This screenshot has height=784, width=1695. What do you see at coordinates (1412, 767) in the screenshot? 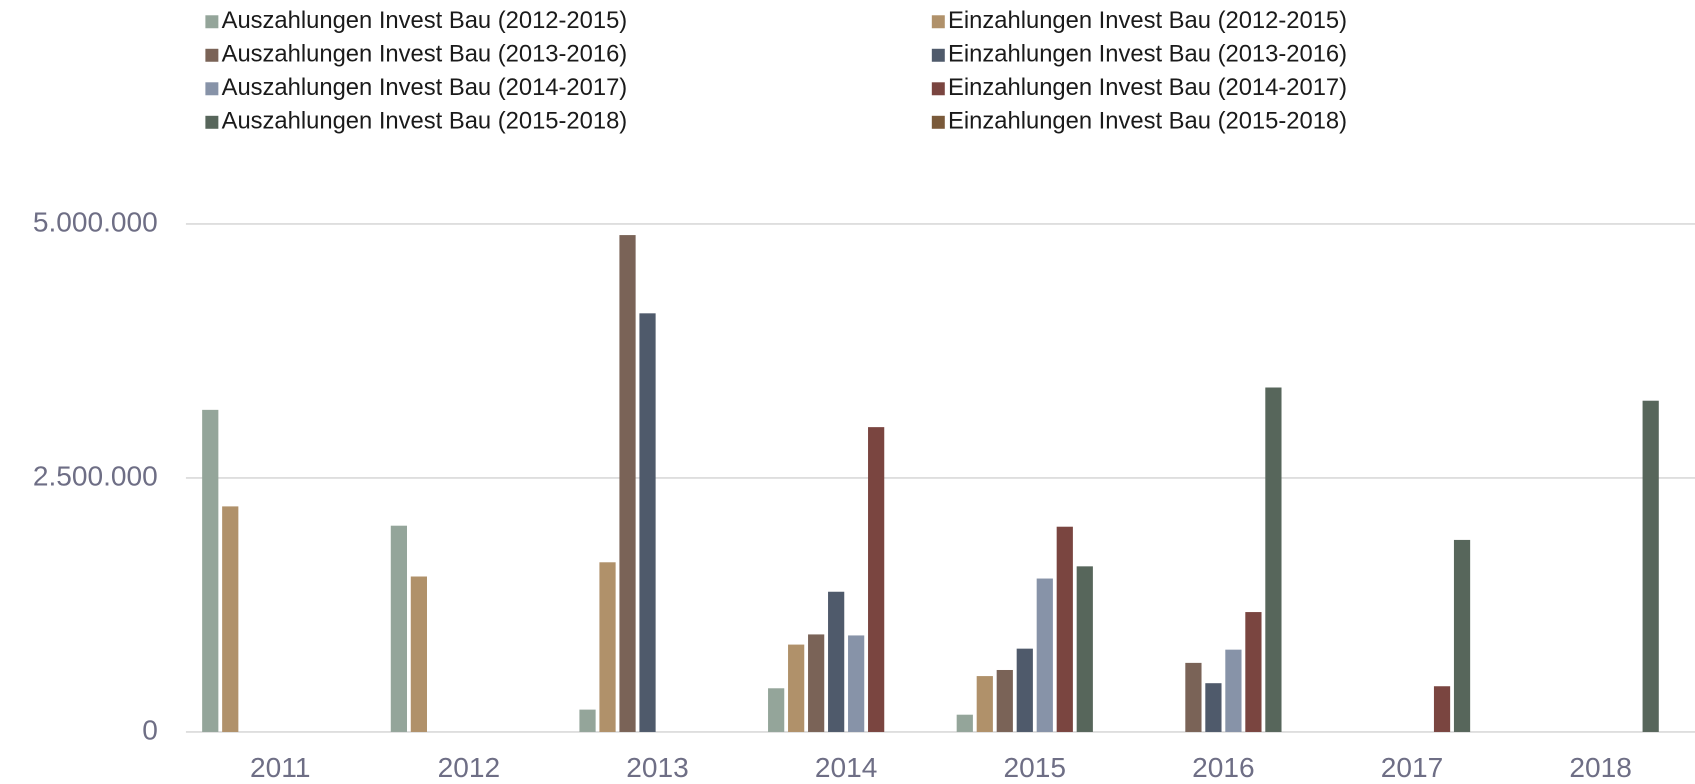
I see `x-tick-label: 2017` at bounding box center [1412, 767].